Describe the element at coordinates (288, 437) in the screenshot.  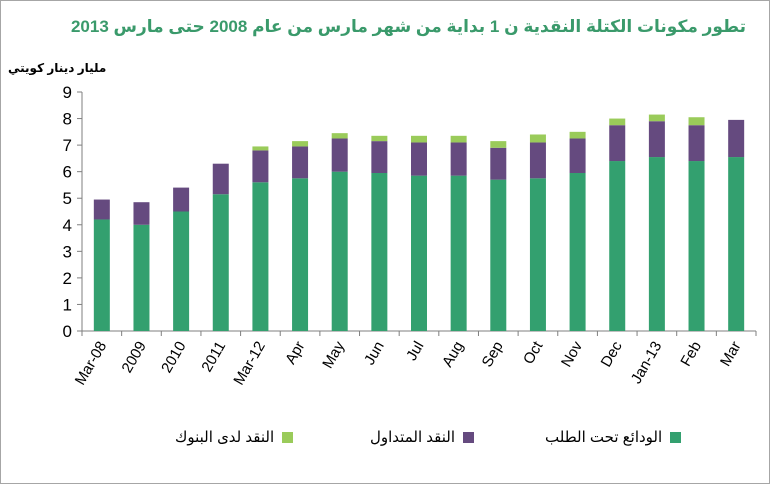
I see `legend-swatch-cash-at-banks` at that location.